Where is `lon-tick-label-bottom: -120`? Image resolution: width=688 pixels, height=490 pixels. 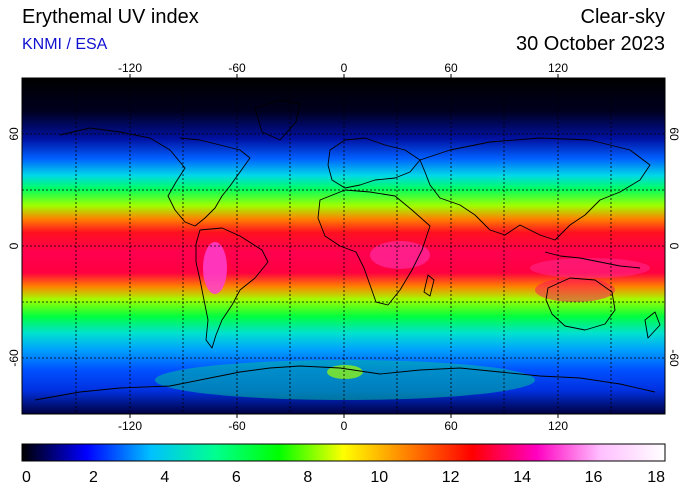 lon-tick-label-bottom: -120 is located at coordinates (130, 426).